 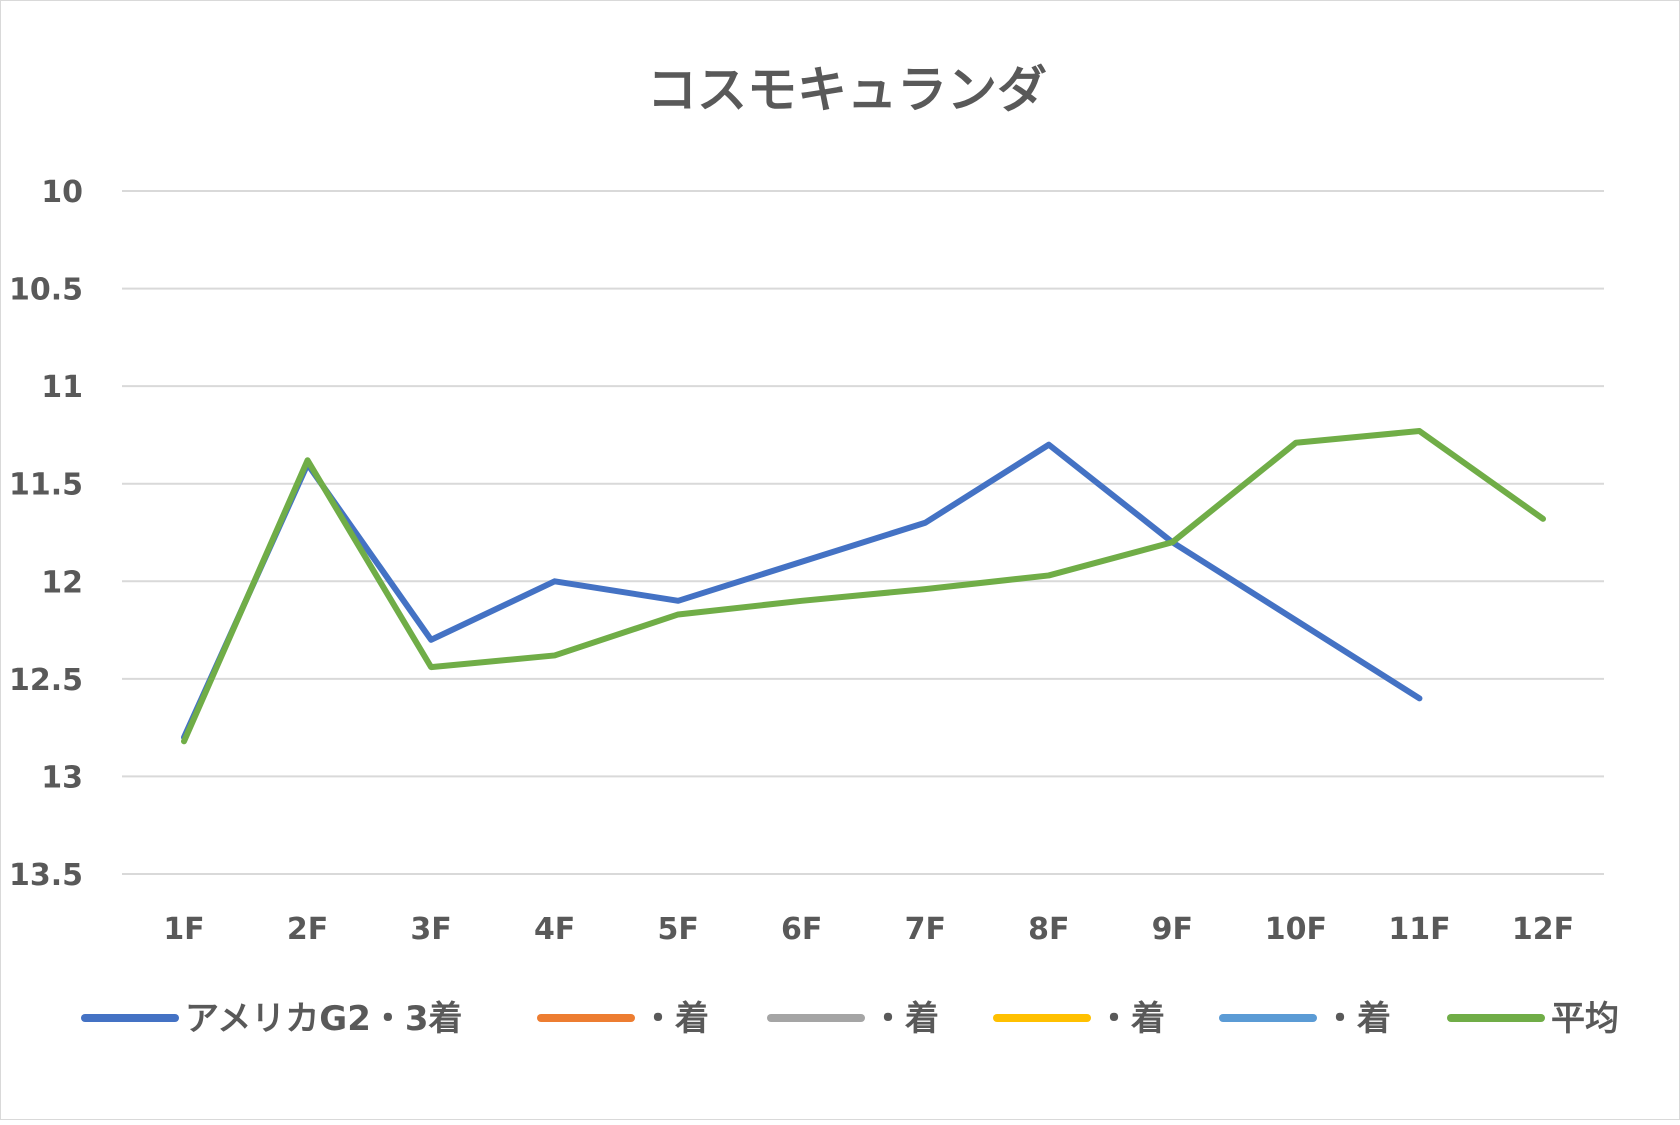 I want to click on y-tick-label: 11.5, so click(x=46, y=485).